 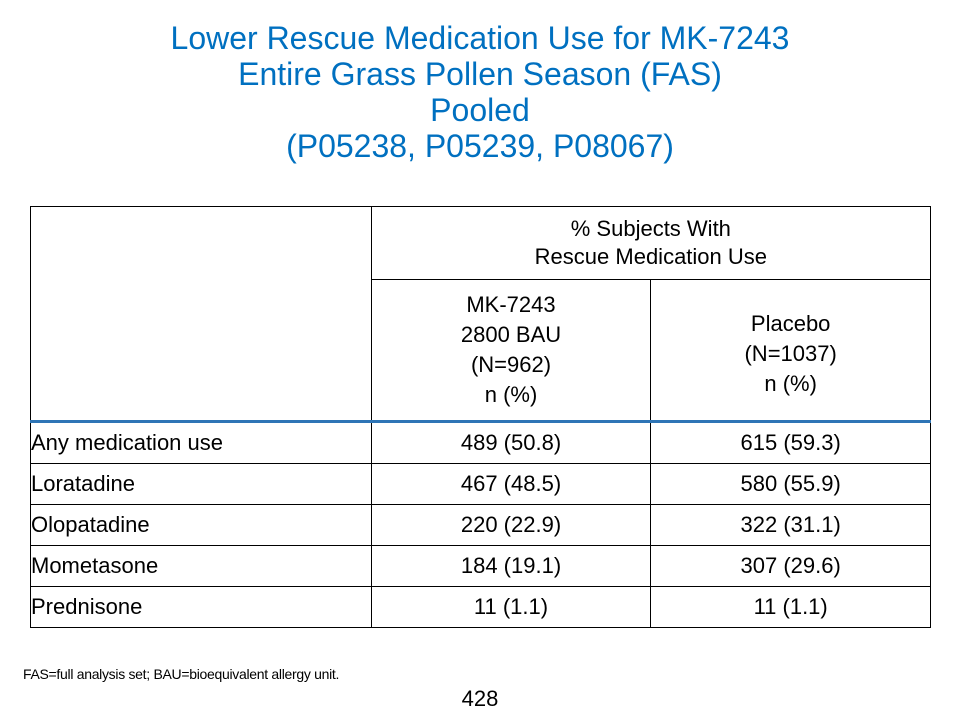 I want to click on mk-value: 184 (19.1), so click(x=511, y=566).